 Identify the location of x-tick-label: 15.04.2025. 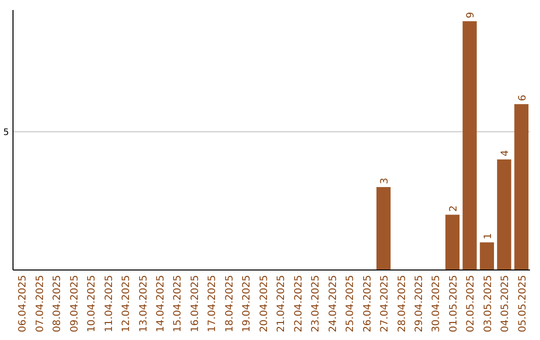
(178, 303).